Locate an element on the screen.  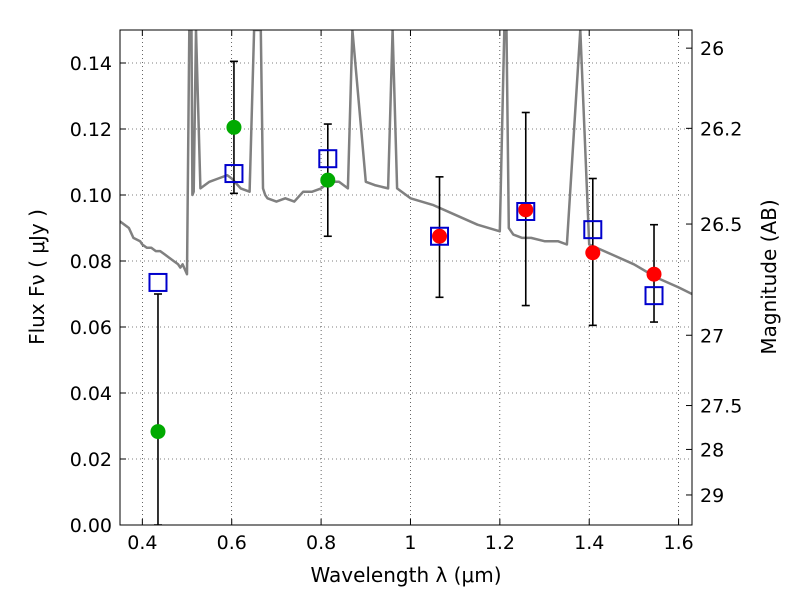
right-tick-label: 26.2 is located at coordinates (721, 129).